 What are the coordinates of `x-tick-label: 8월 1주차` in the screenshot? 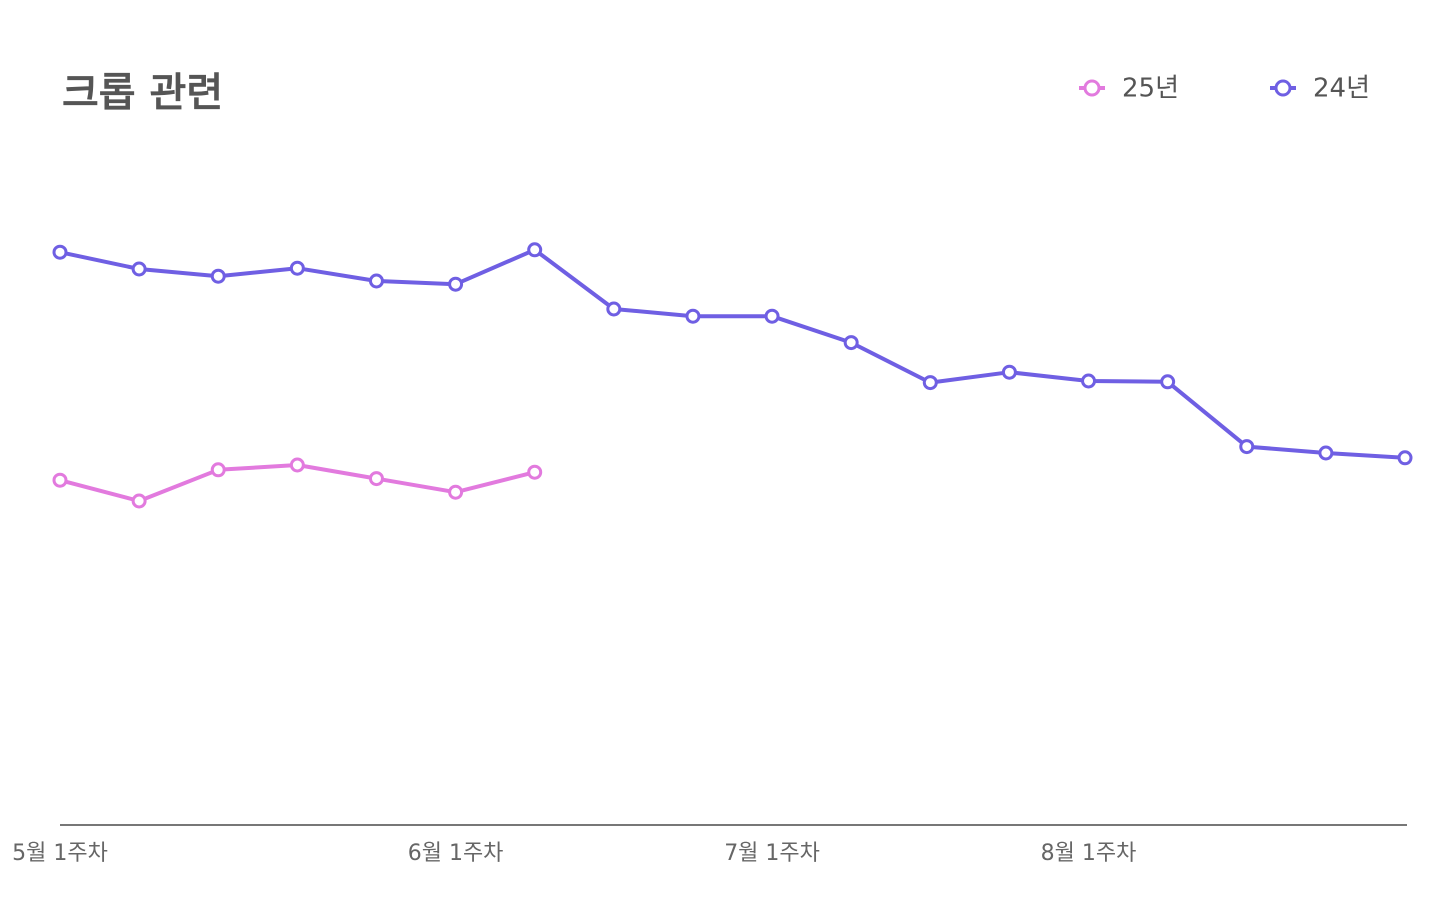 It's located at (1089, 853).